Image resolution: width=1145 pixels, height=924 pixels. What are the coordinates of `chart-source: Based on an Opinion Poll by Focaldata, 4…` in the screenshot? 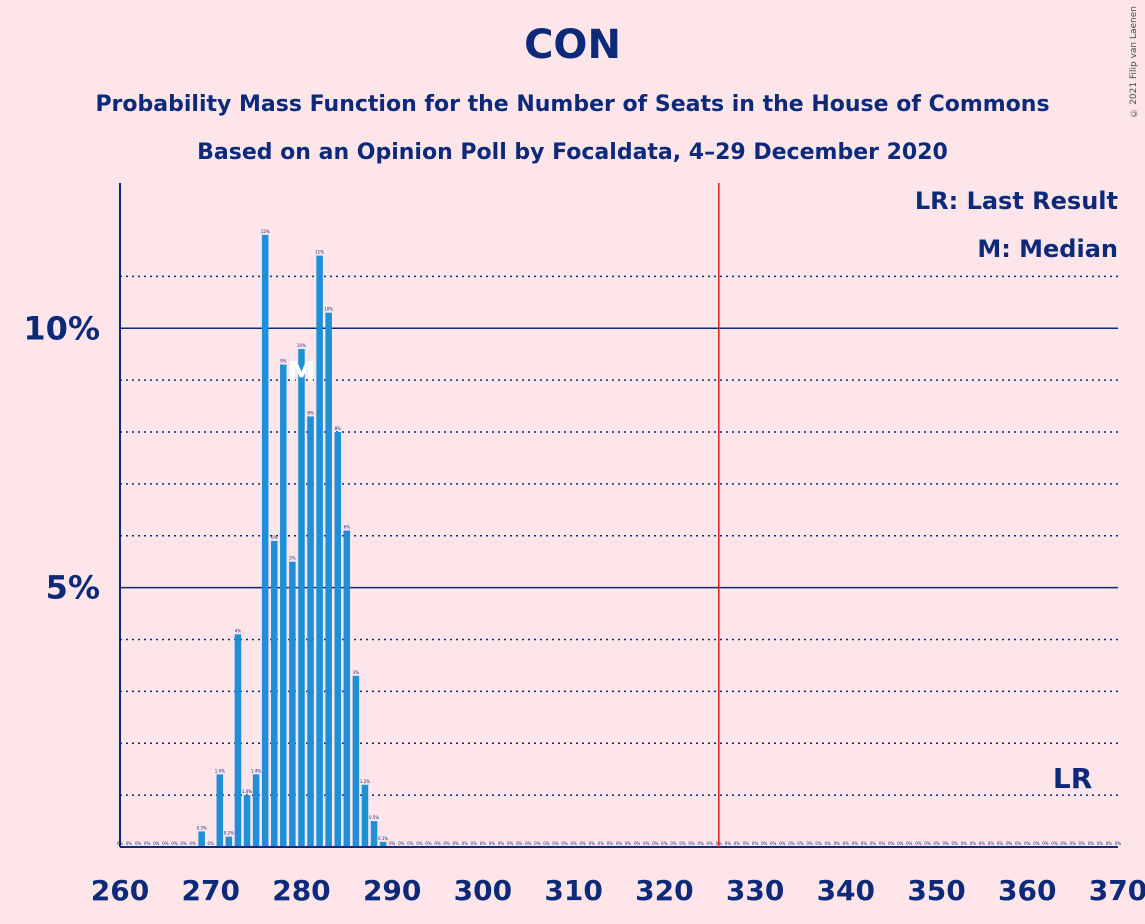 It's located at (572, 152).